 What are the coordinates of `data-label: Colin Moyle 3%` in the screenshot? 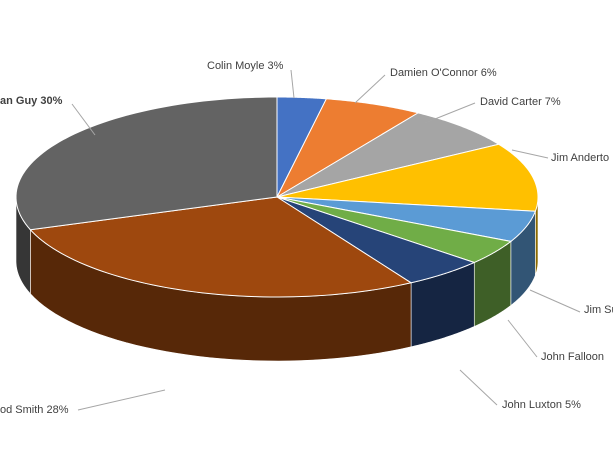 It's located at (245, 66).